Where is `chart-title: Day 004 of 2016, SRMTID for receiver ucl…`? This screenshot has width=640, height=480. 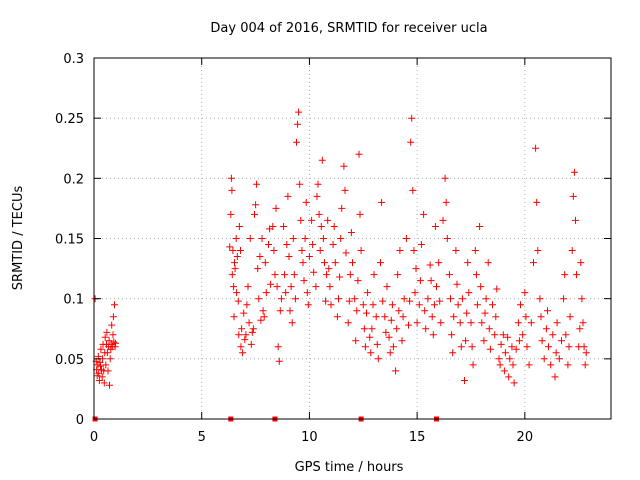
chart-title: Day 004 of 2016, SRMTID for receiver ucl… is located at coordinates (348, 28).